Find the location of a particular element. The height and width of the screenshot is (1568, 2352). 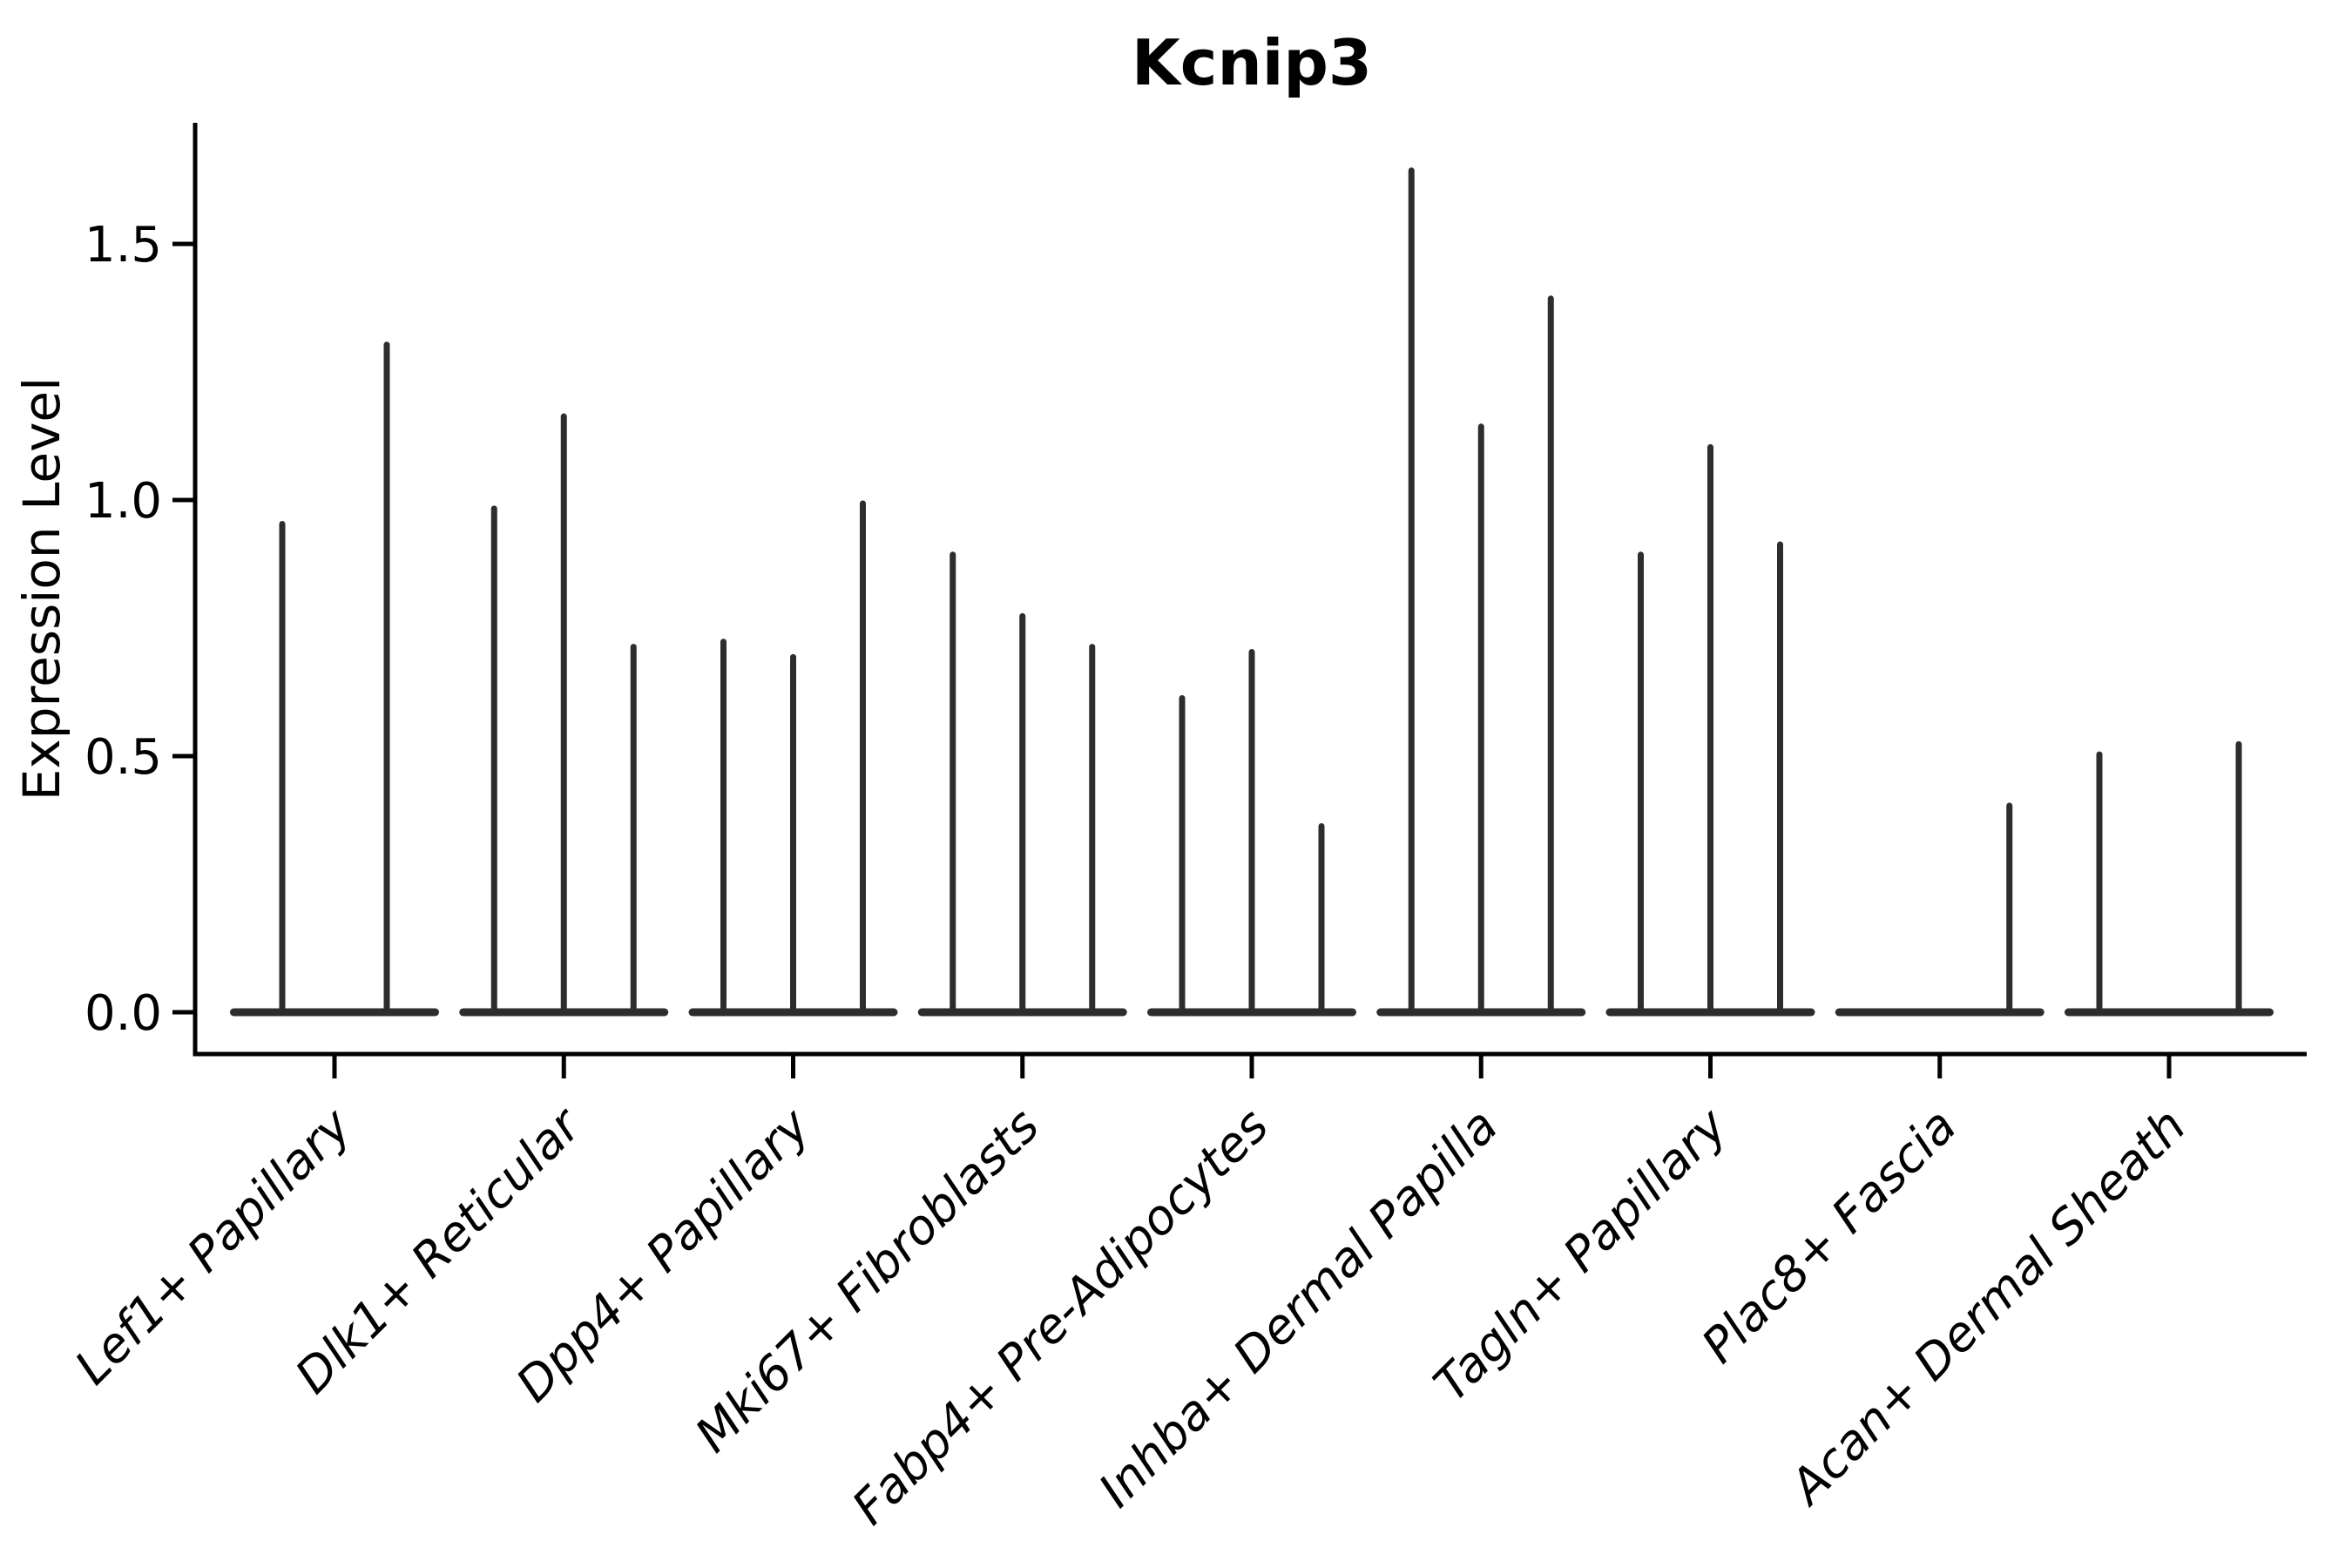

chart-title: Kcnip3 is located at coordinates (1252, 62).